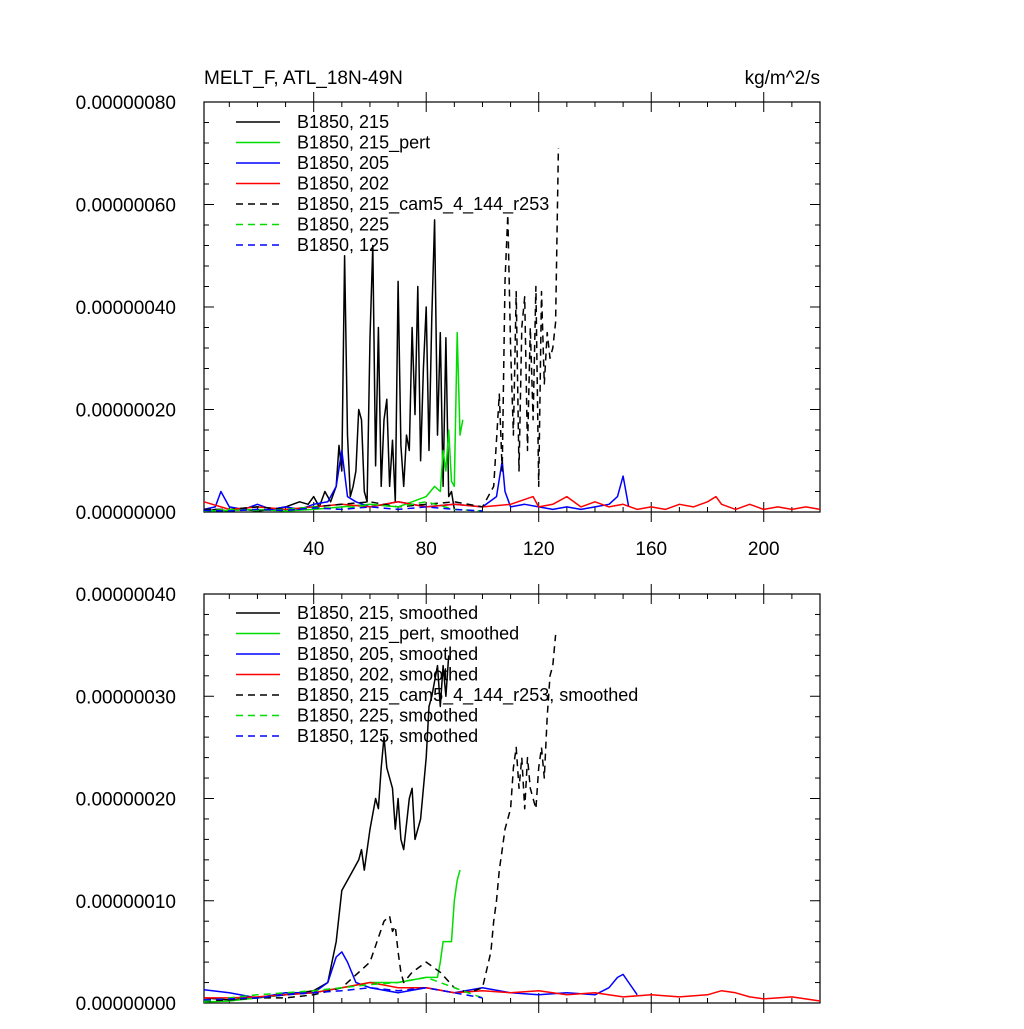 This screenshot has height=1029, width=1024. I want to click on legend-label: B1850, 215, so click(343, 122).